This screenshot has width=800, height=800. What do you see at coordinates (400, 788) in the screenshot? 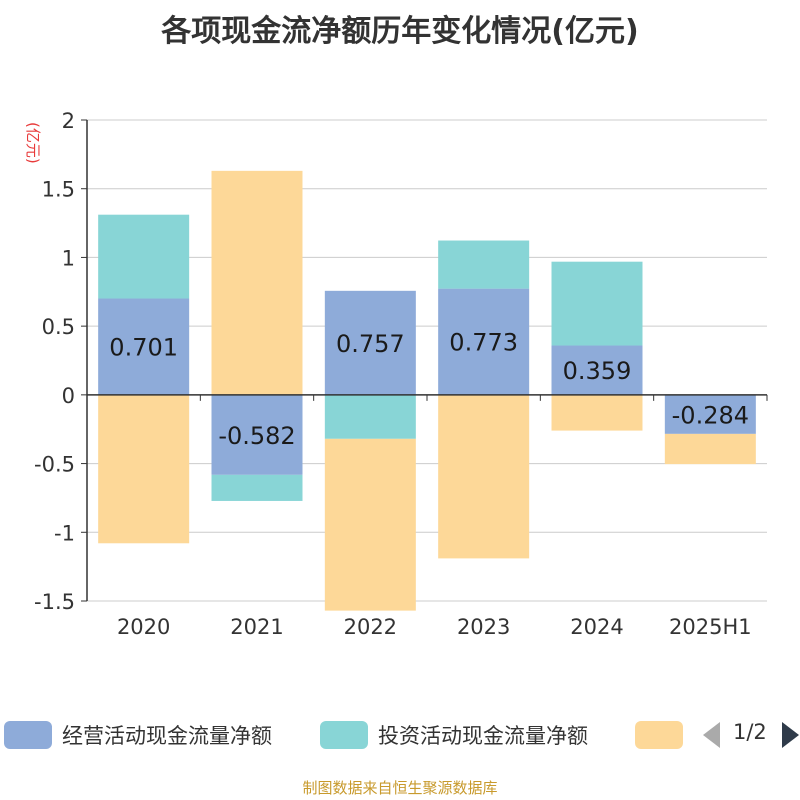
I see `source-note: 制图数据来自恒生聚源数据库` at bounding box center [400, 788].